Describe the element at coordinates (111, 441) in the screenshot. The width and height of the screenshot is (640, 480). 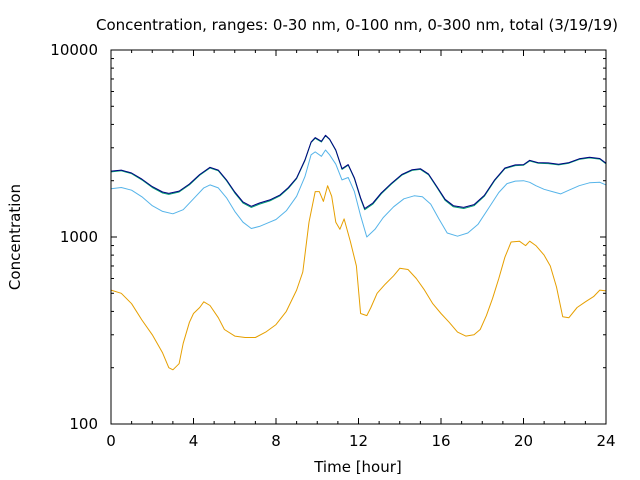
I see `x-tick-label: 0` at that location.